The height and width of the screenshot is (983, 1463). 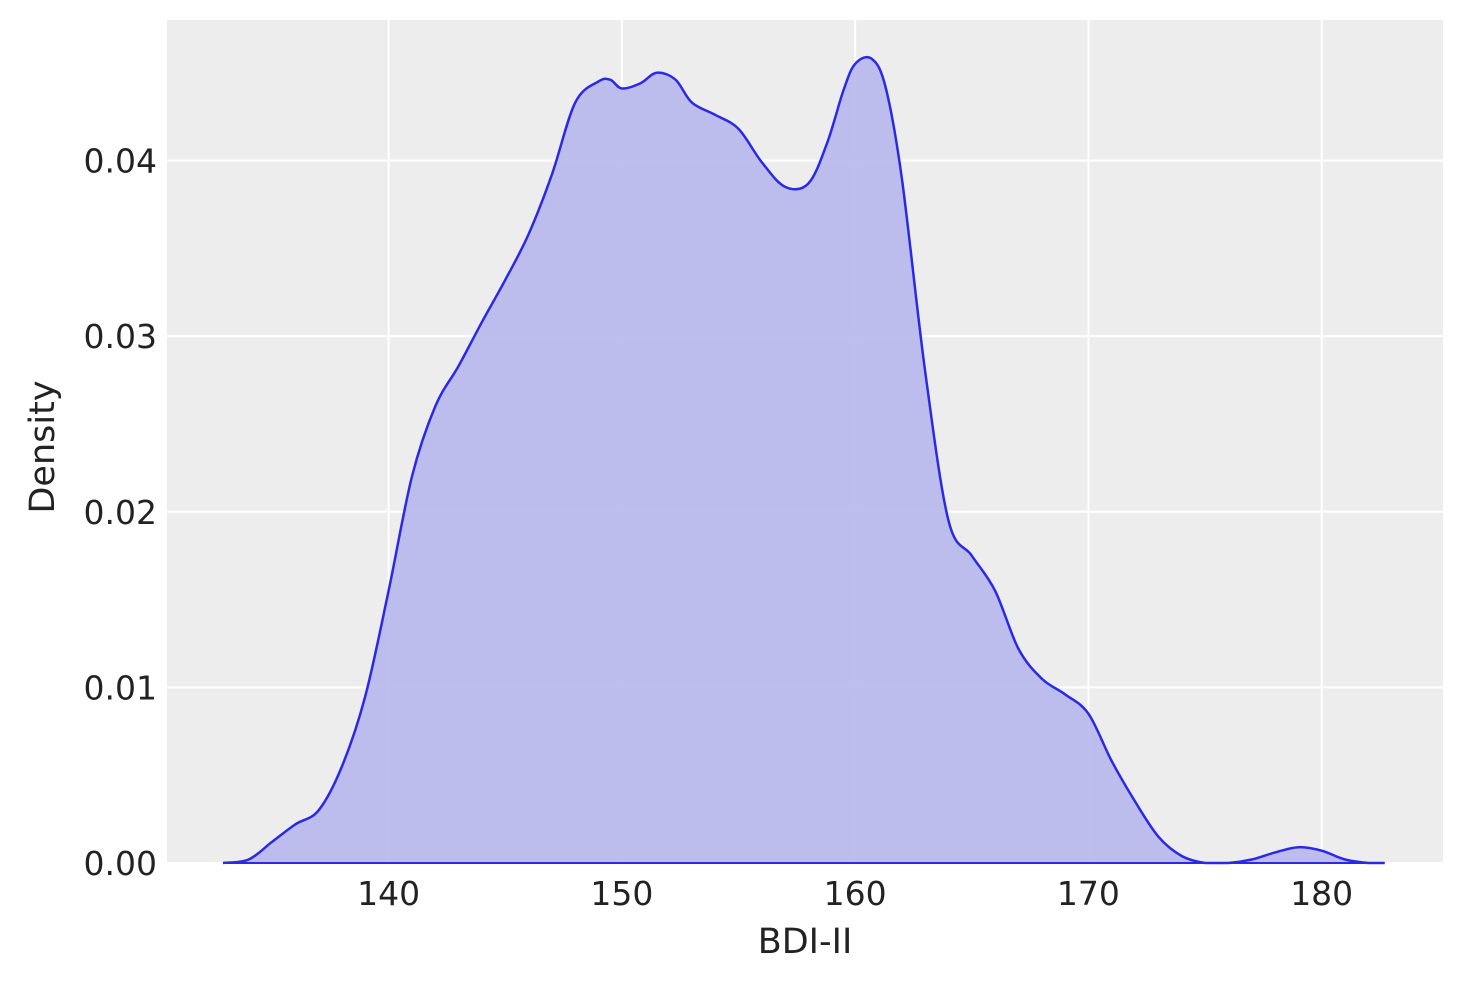 I want to click on x-axis-ticks: 140 150 160 170 180, so click(x=855, y=893).